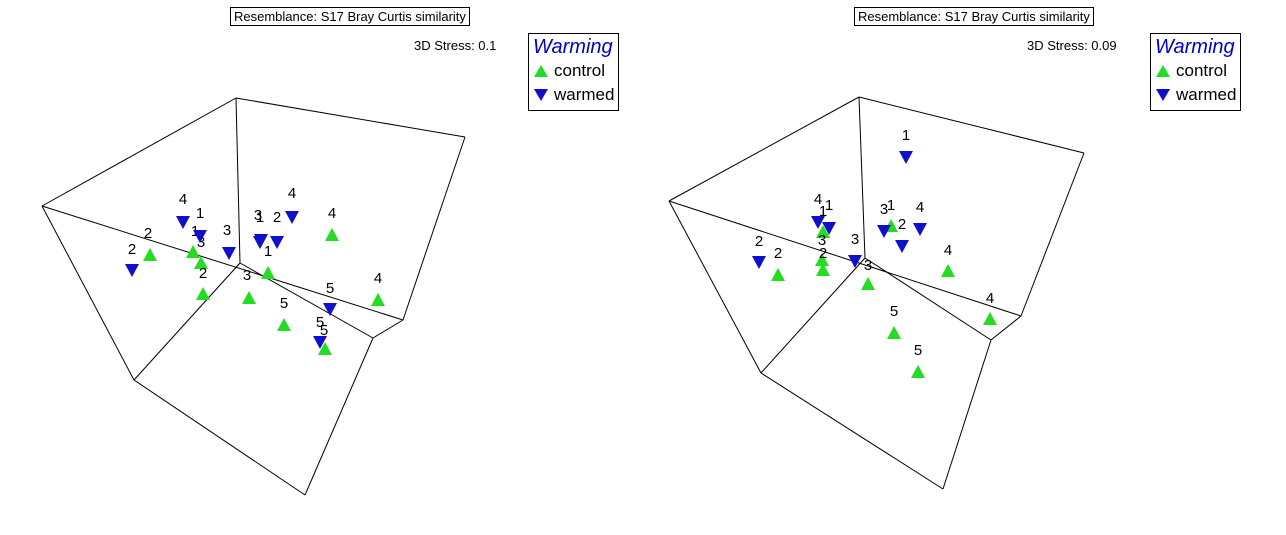 The height and width of the screenshot is (535, 1286). I want to click on stress-value: 3D Stress: 0.1, so click(455, 45).